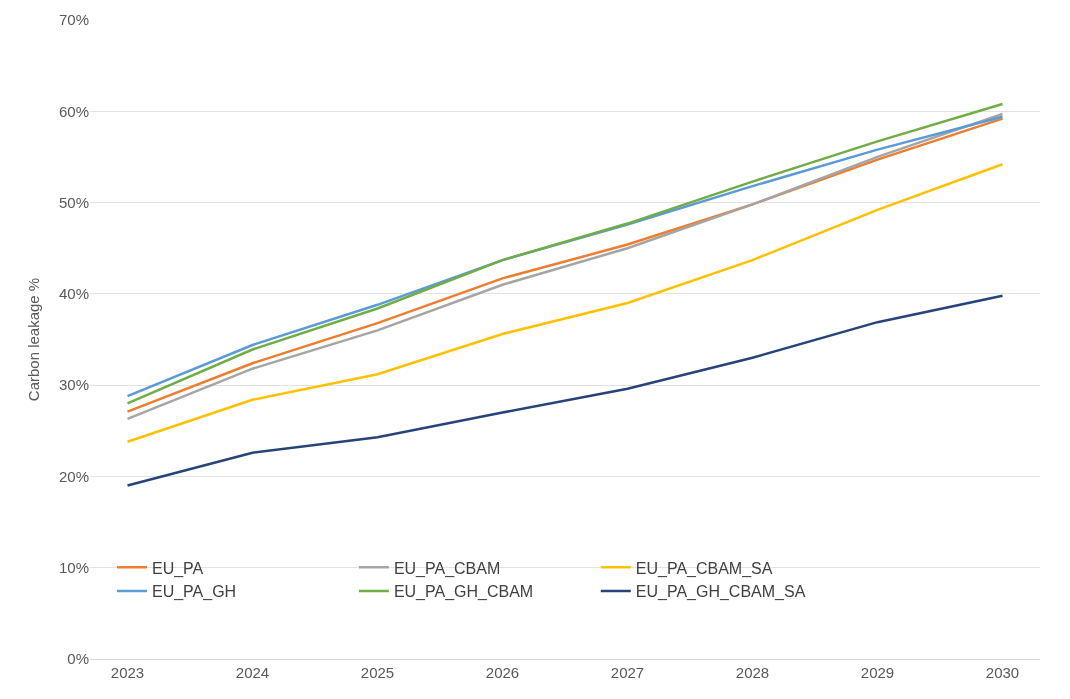  I want to click on y-tick-label: 20%, so click(73, 476).